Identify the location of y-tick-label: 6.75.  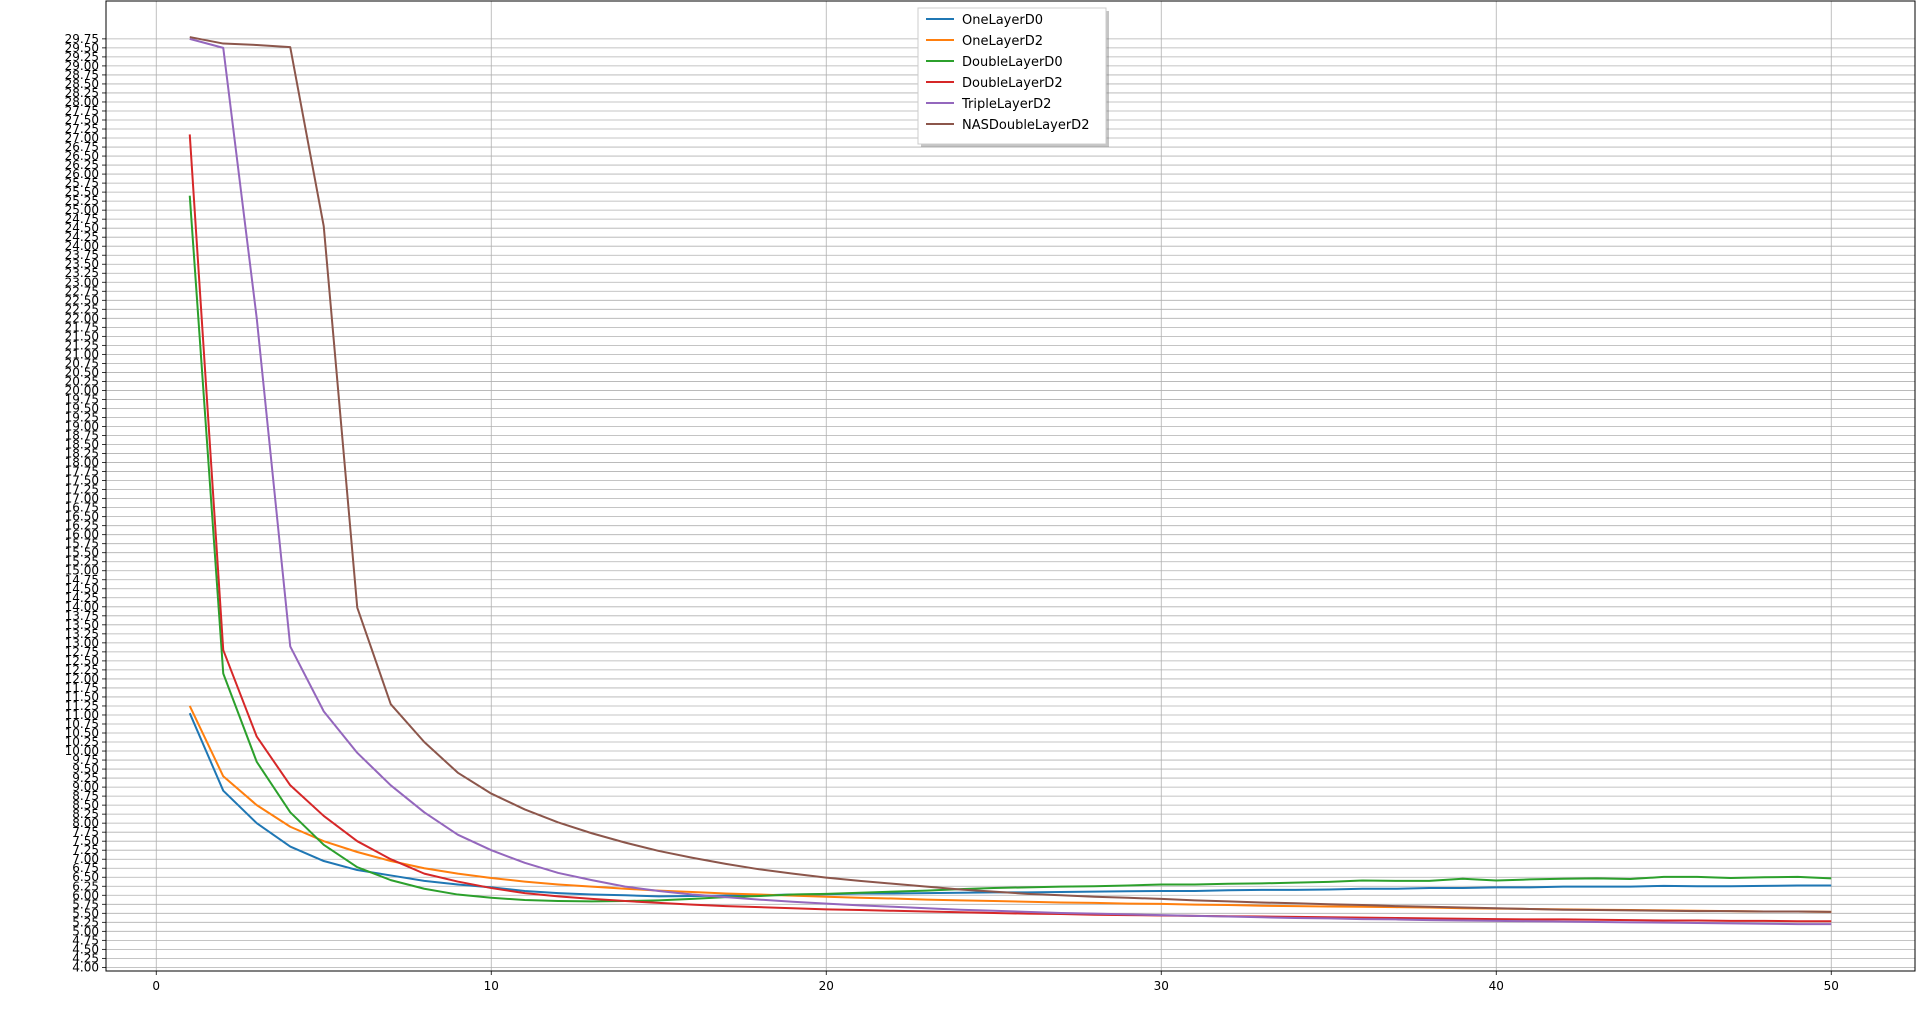
(85, 868).